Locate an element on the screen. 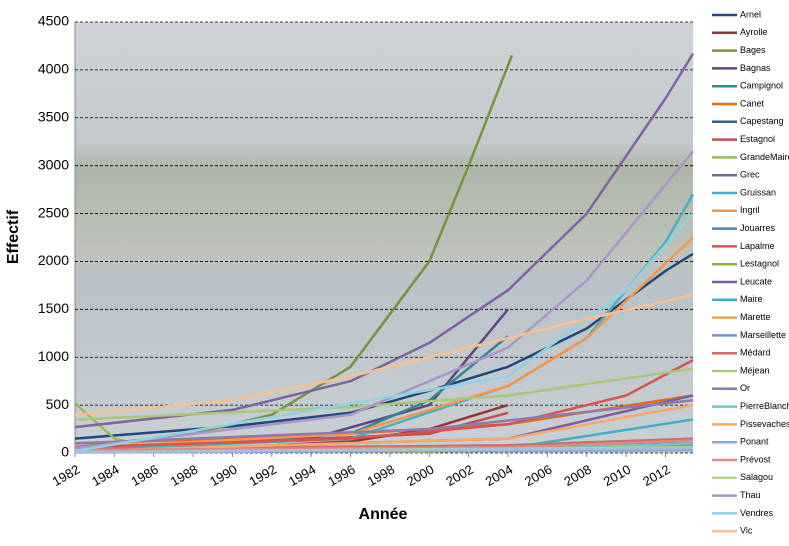  legend-label: Canet is located at coordinates (752, 103).